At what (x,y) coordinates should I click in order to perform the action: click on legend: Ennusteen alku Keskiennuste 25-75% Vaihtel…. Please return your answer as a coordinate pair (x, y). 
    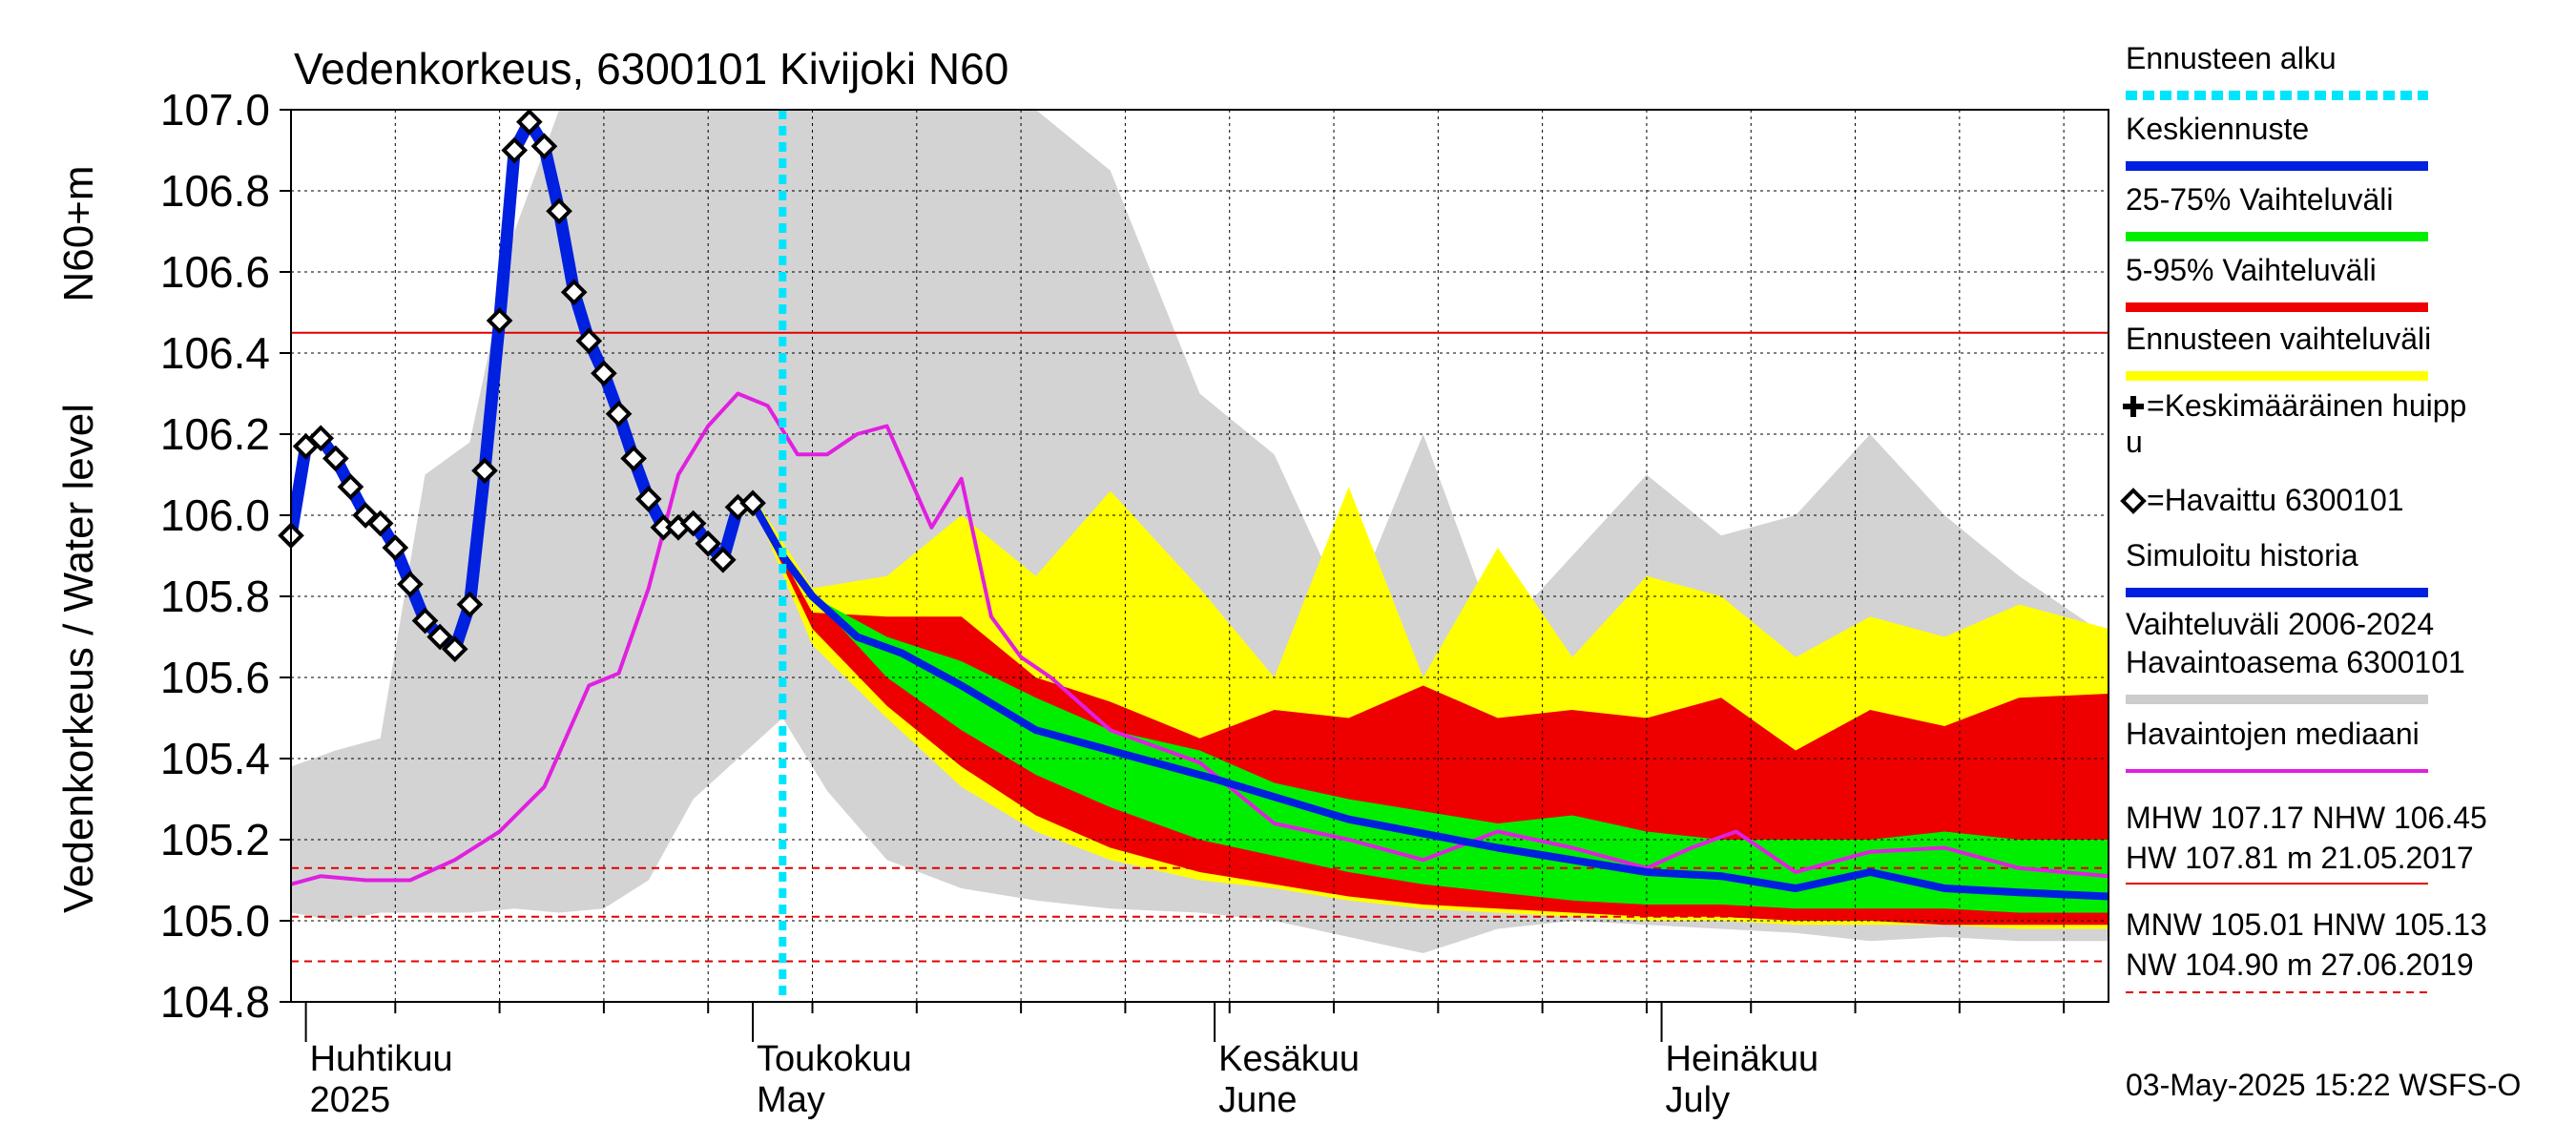
    Looking at the image, I should click on (2293, 407).